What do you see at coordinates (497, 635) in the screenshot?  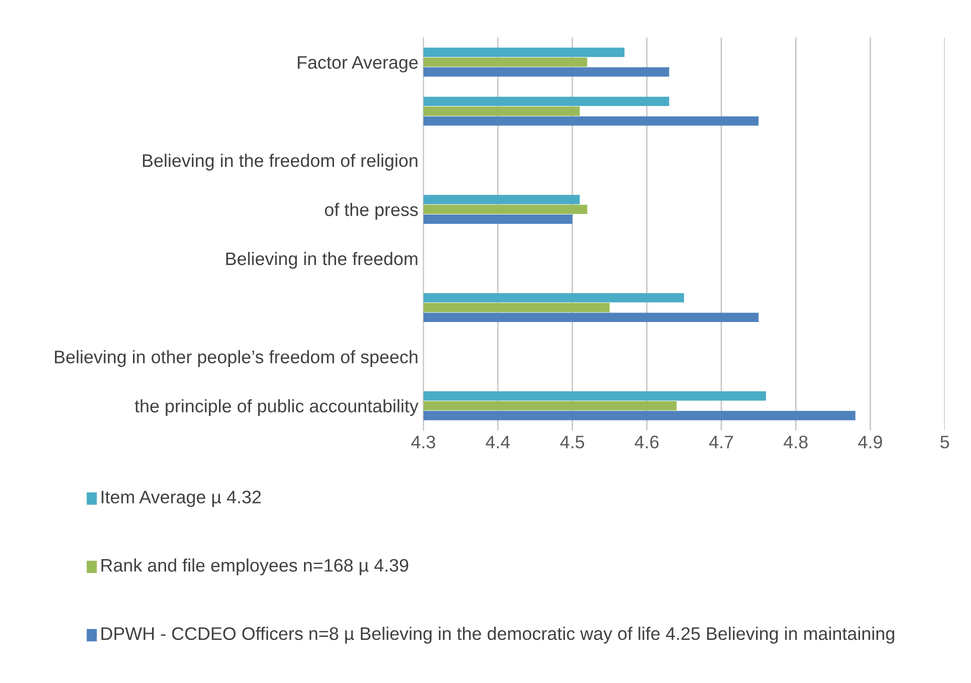 I see `legend-label: DPWH - CCDEO Officers n=8 µ Believing in the democratic way of life 4.25 Believing in maintaining` at bounding box center [497, 635].